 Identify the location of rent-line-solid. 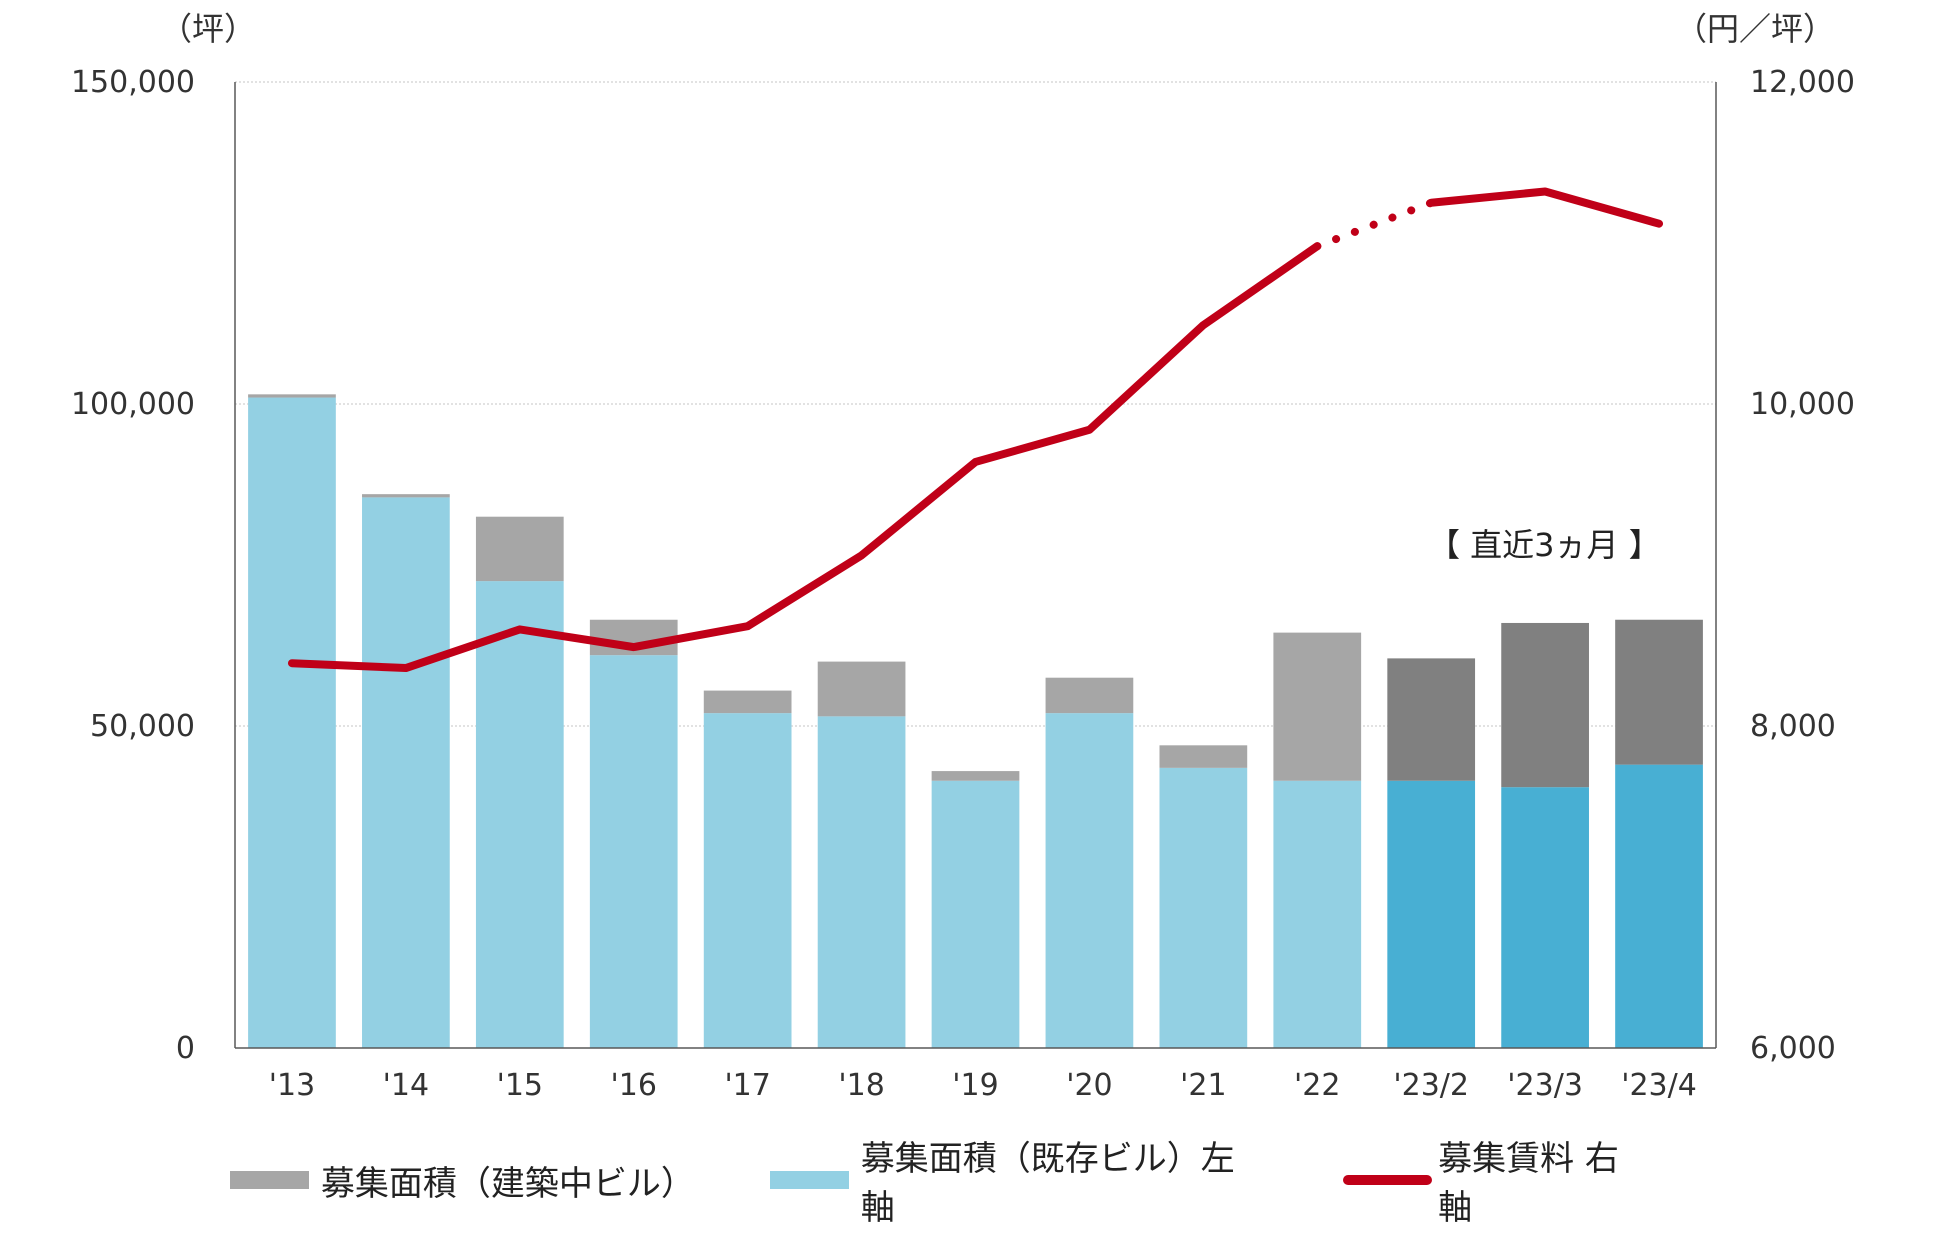
(1545, 207).